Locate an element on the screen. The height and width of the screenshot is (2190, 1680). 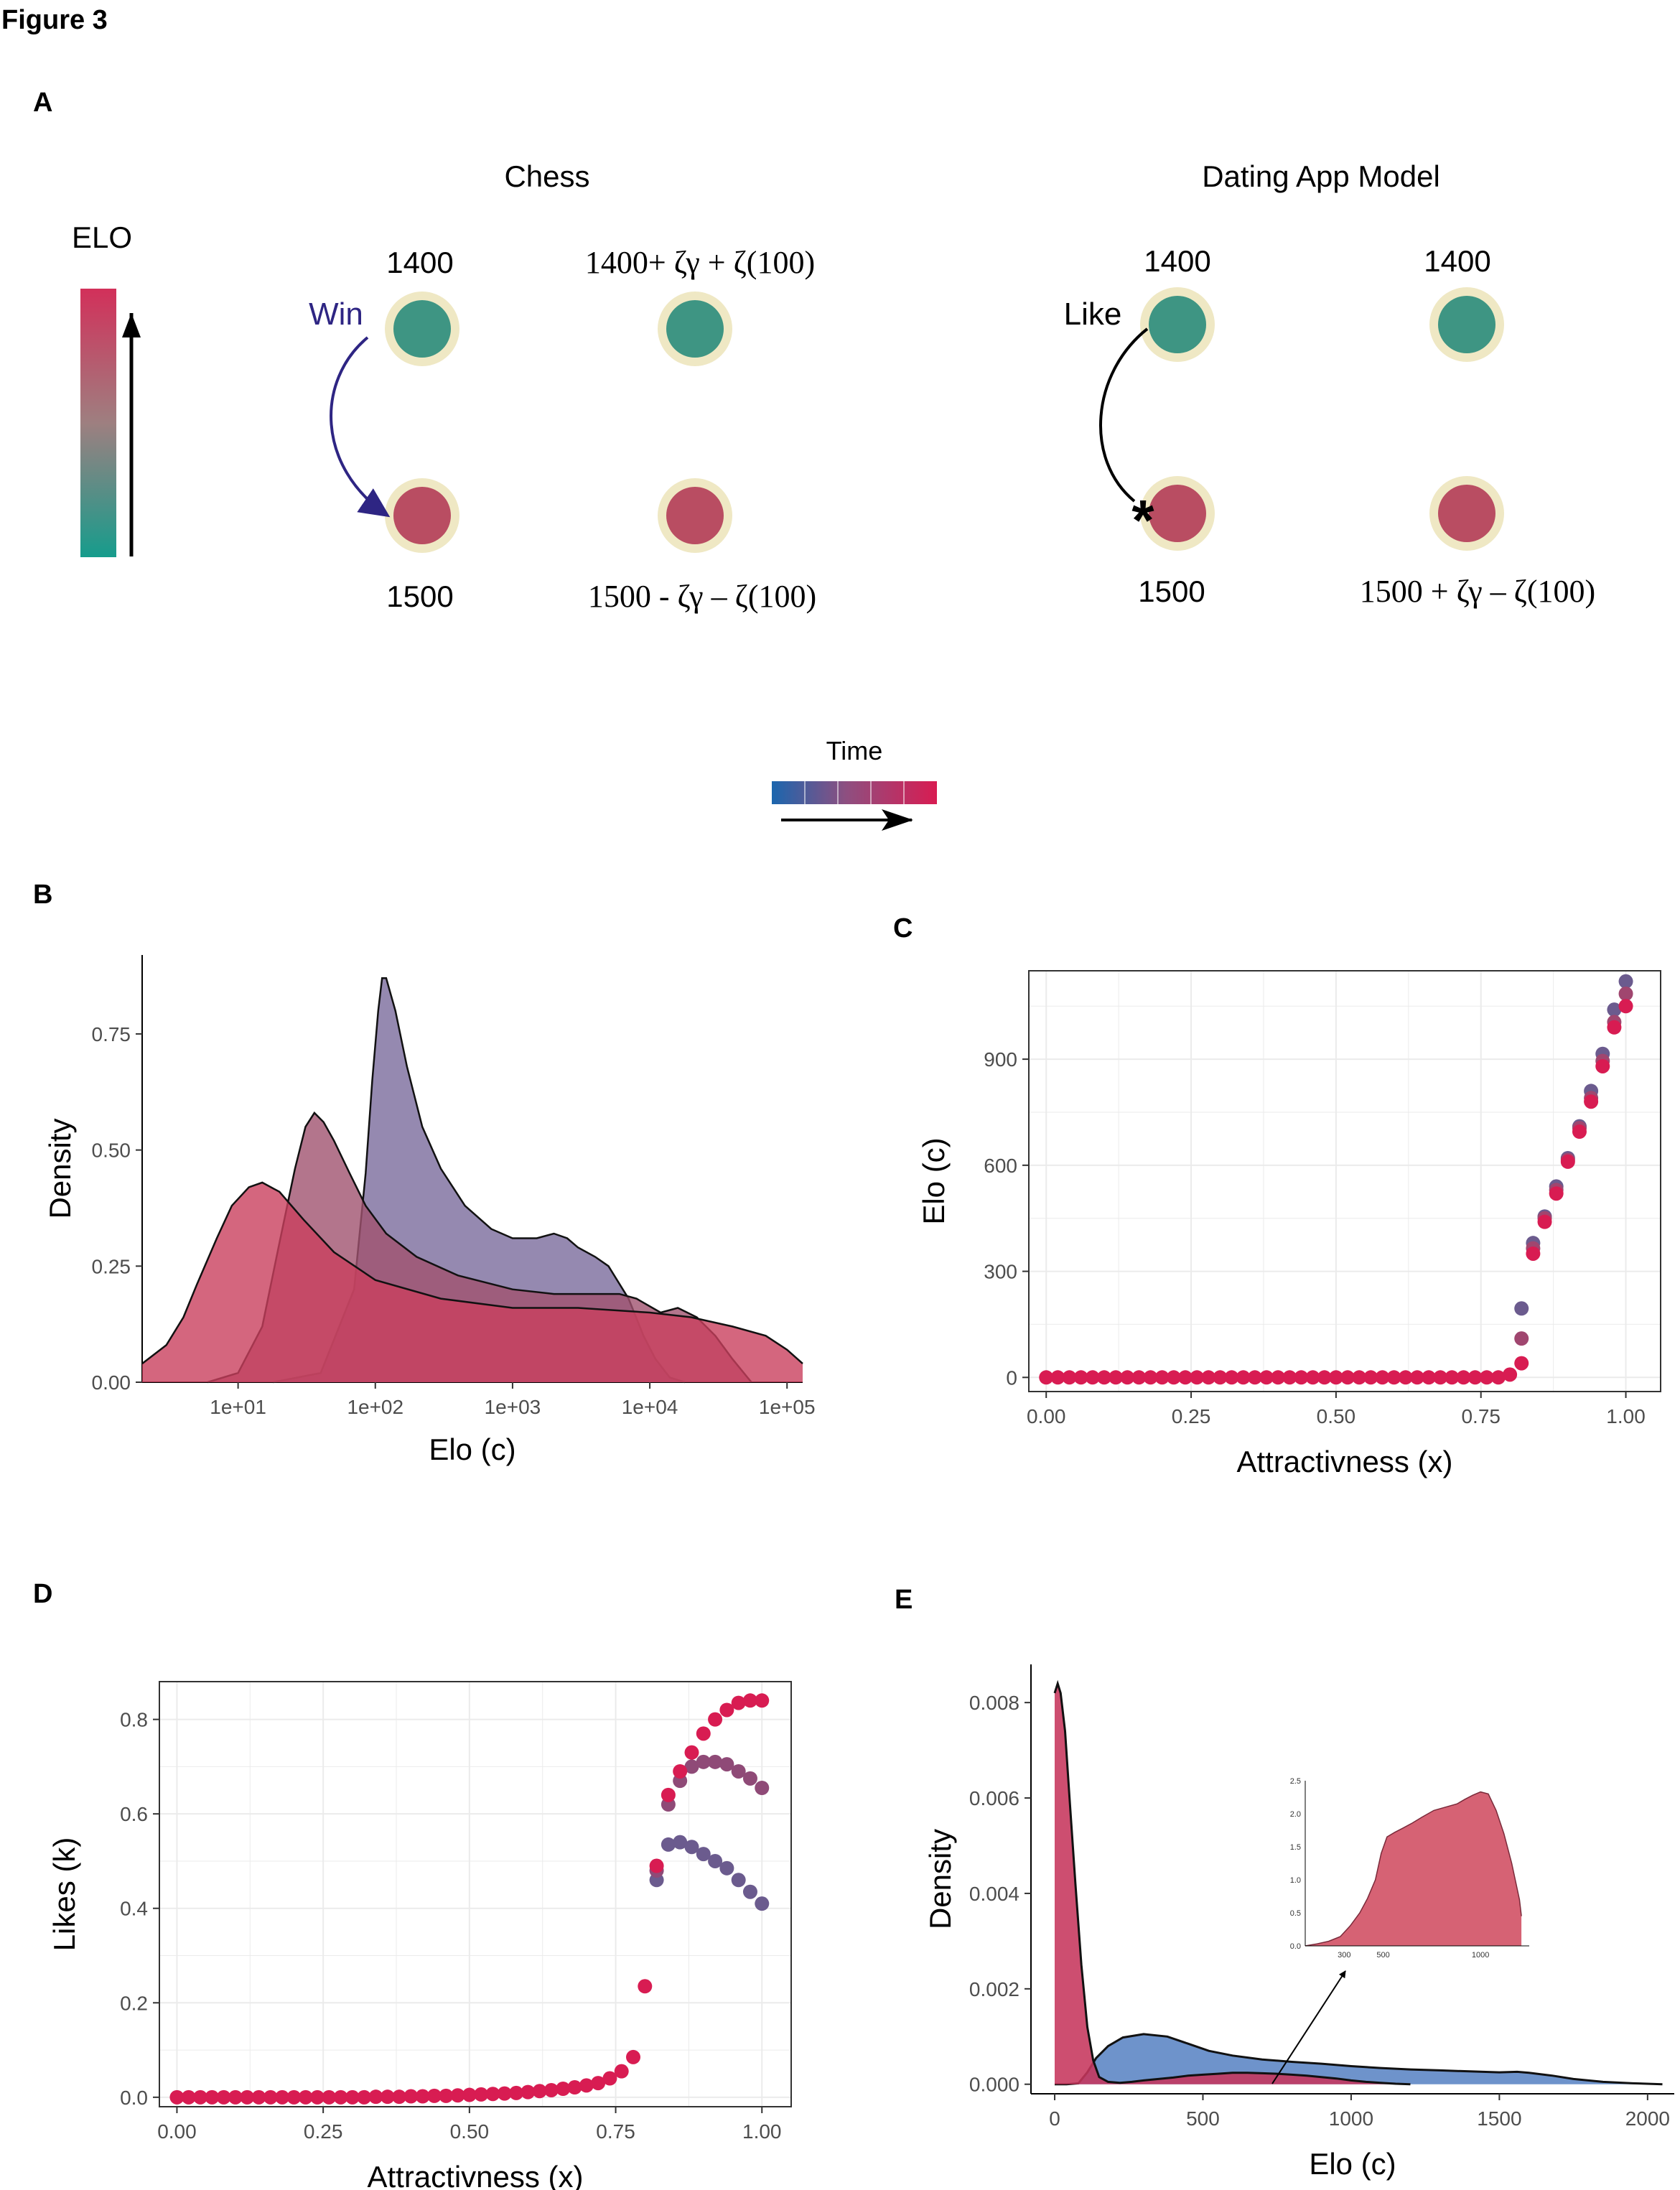
chess-bottom-right-rating: 1500 - ζγ – ζ(100) is located at coordinates (702, 596).